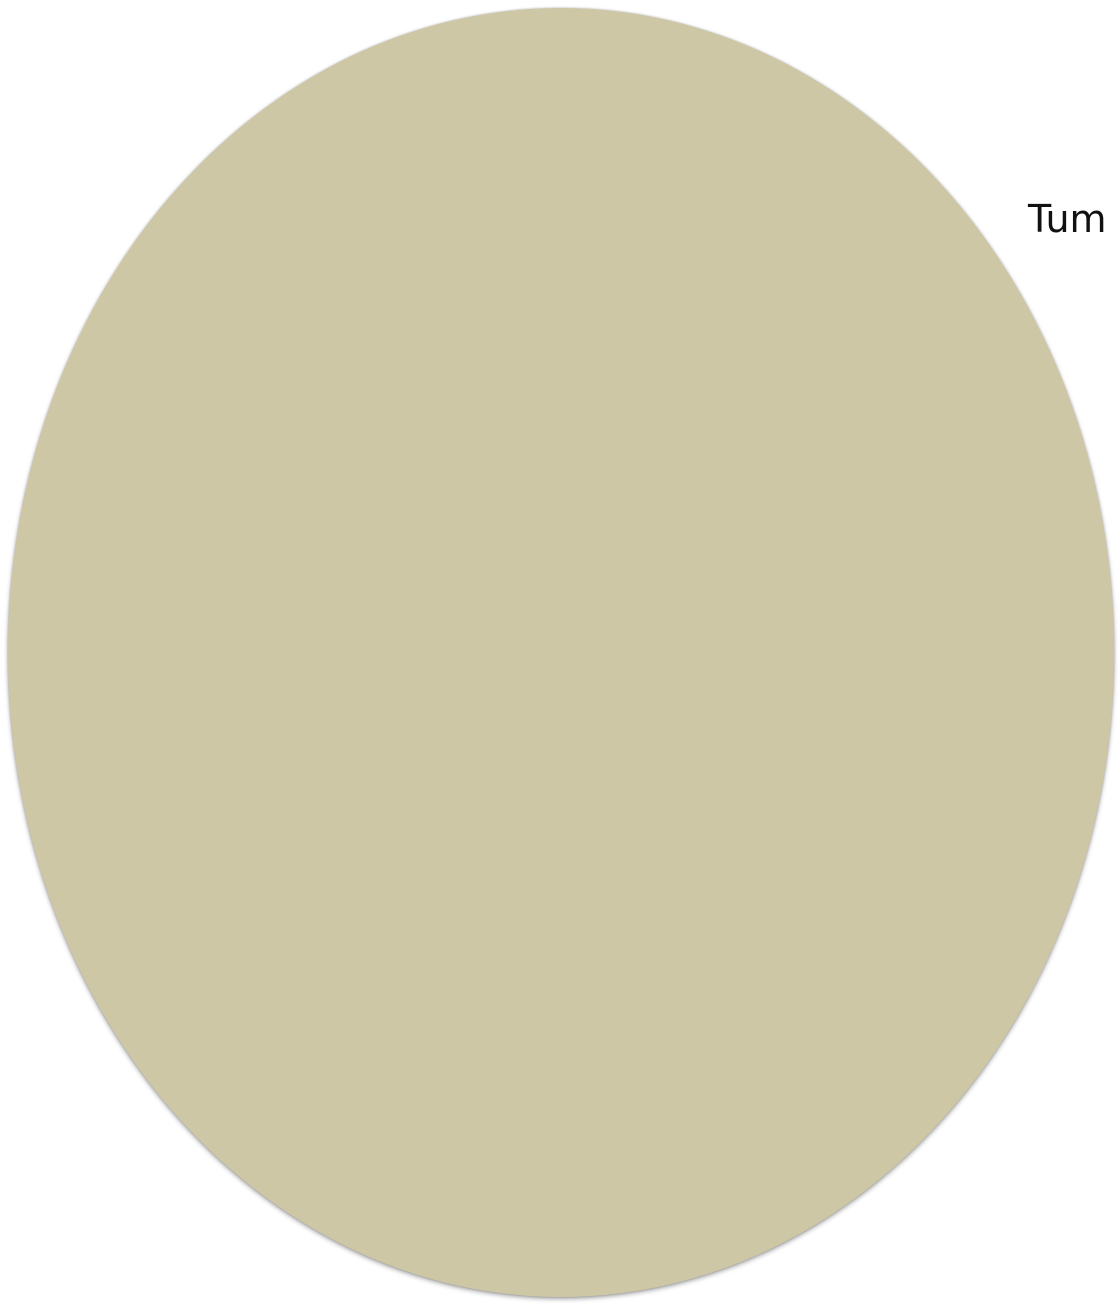 The image size is (1118, 1307). What do you see at coordinates (1067, 219) in the screenshot?
I see `tum-label: Tum` at bounding box center [1067, 219].